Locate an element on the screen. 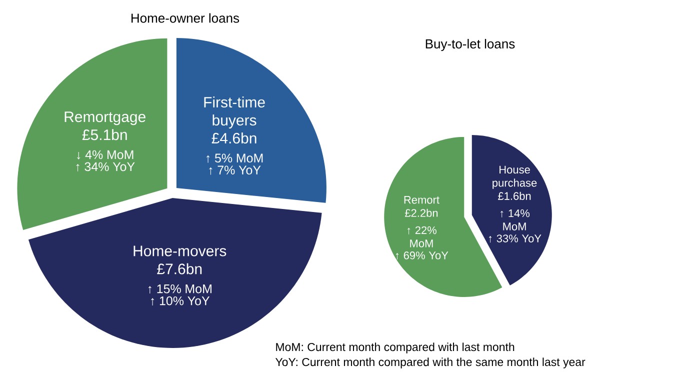 Image resolution: width=697 pixels, height=384 pixels. data-label: £4.6bn is located at coordinates (234, 138).